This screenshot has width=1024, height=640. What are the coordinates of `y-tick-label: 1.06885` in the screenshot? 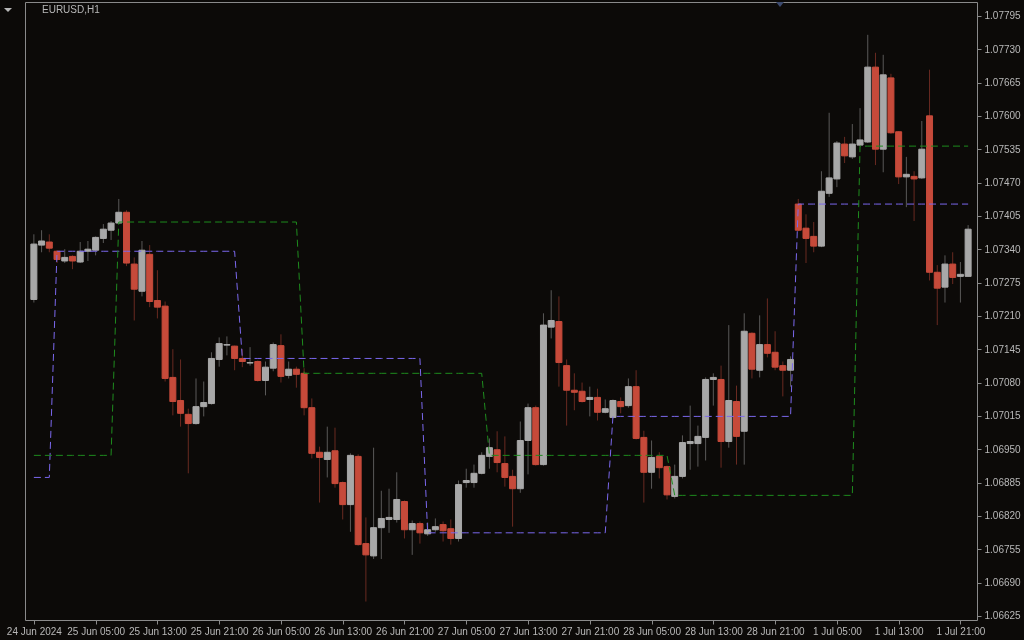 It's located at (1003, 483).